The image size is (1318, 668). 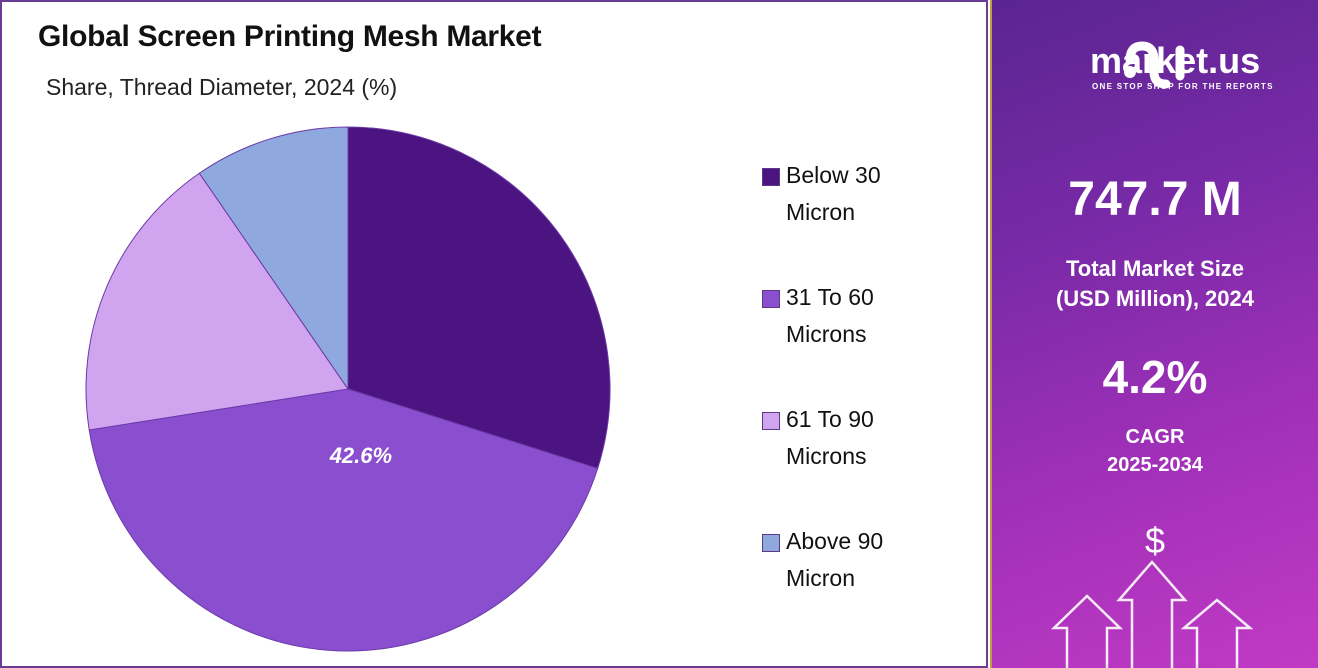 What do you see at coordinates (871, 194) in the screenshot?
I see `legend-label: Below 30 Micron` at bounding box center [871, 194].